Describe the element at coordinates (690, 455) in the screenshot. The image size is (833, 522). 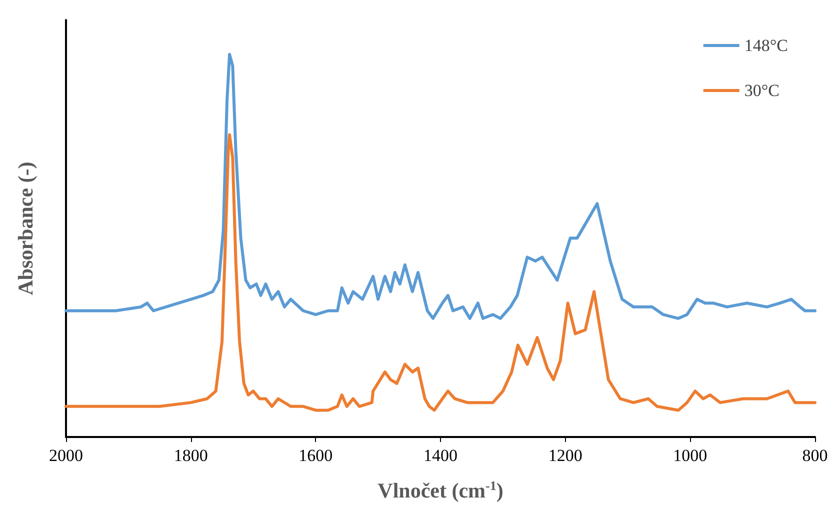
I see `x-tick-label: 1000` at that location.